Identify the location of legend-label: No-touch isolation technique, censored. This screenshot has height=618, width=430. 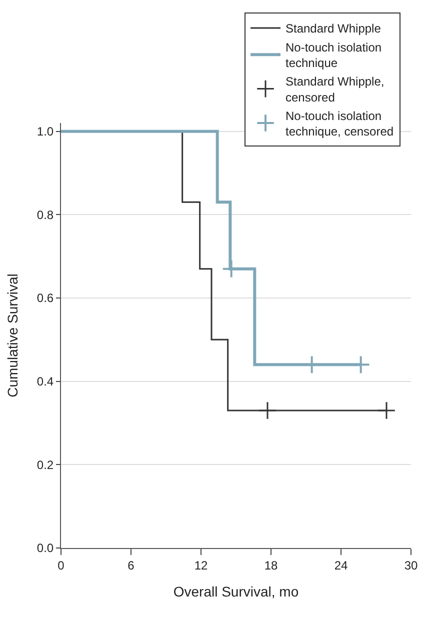
(340, 123).